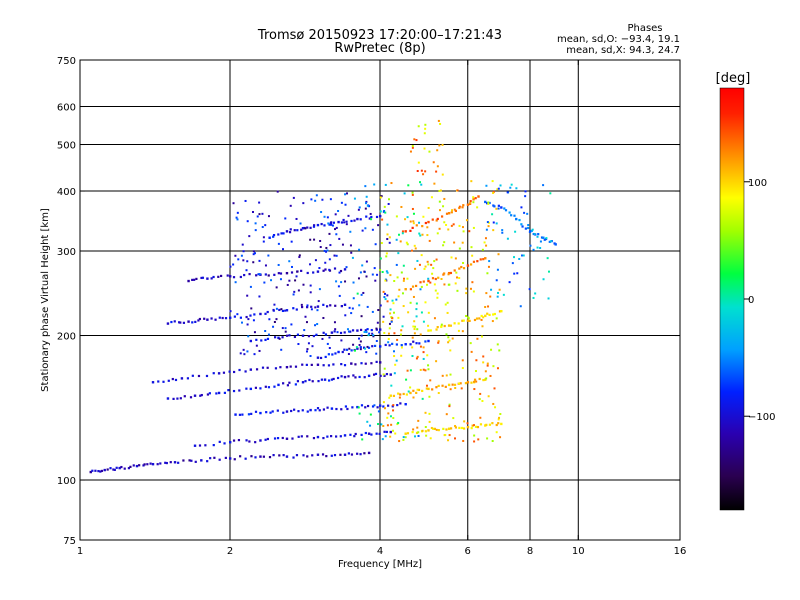 The height and width of the screenshot is (600, 800). What do you see at coordinates (761, 417) in the screenshot?
I see `colorbar-tick-label: −100` at bounding box center [761, 417].